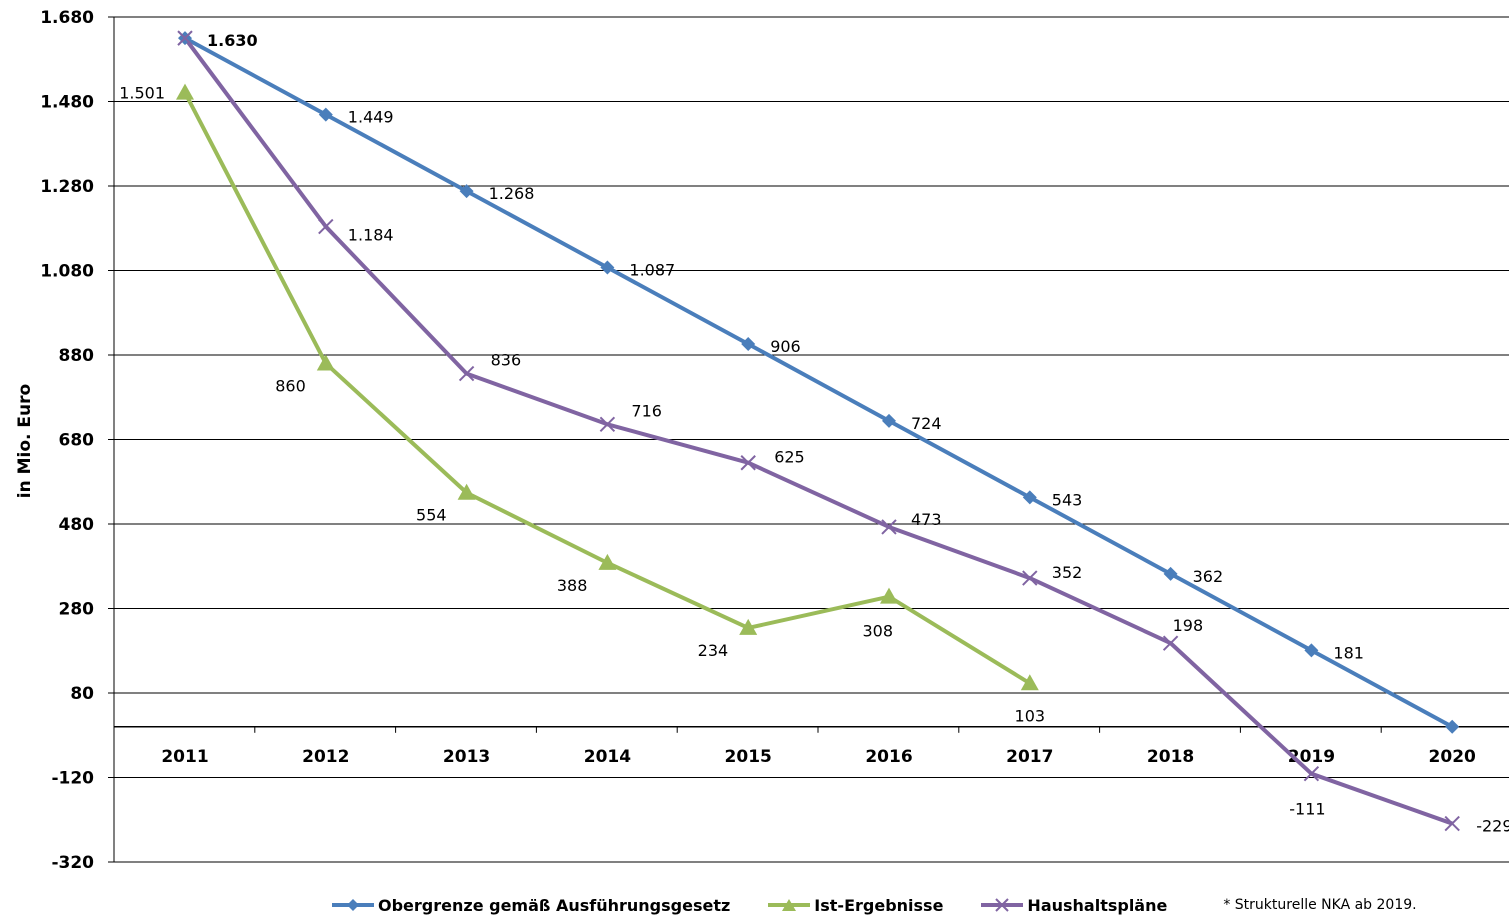 This screenshot has height=918, width=1509. I want to click on data-label: 388, so click(572, 585).